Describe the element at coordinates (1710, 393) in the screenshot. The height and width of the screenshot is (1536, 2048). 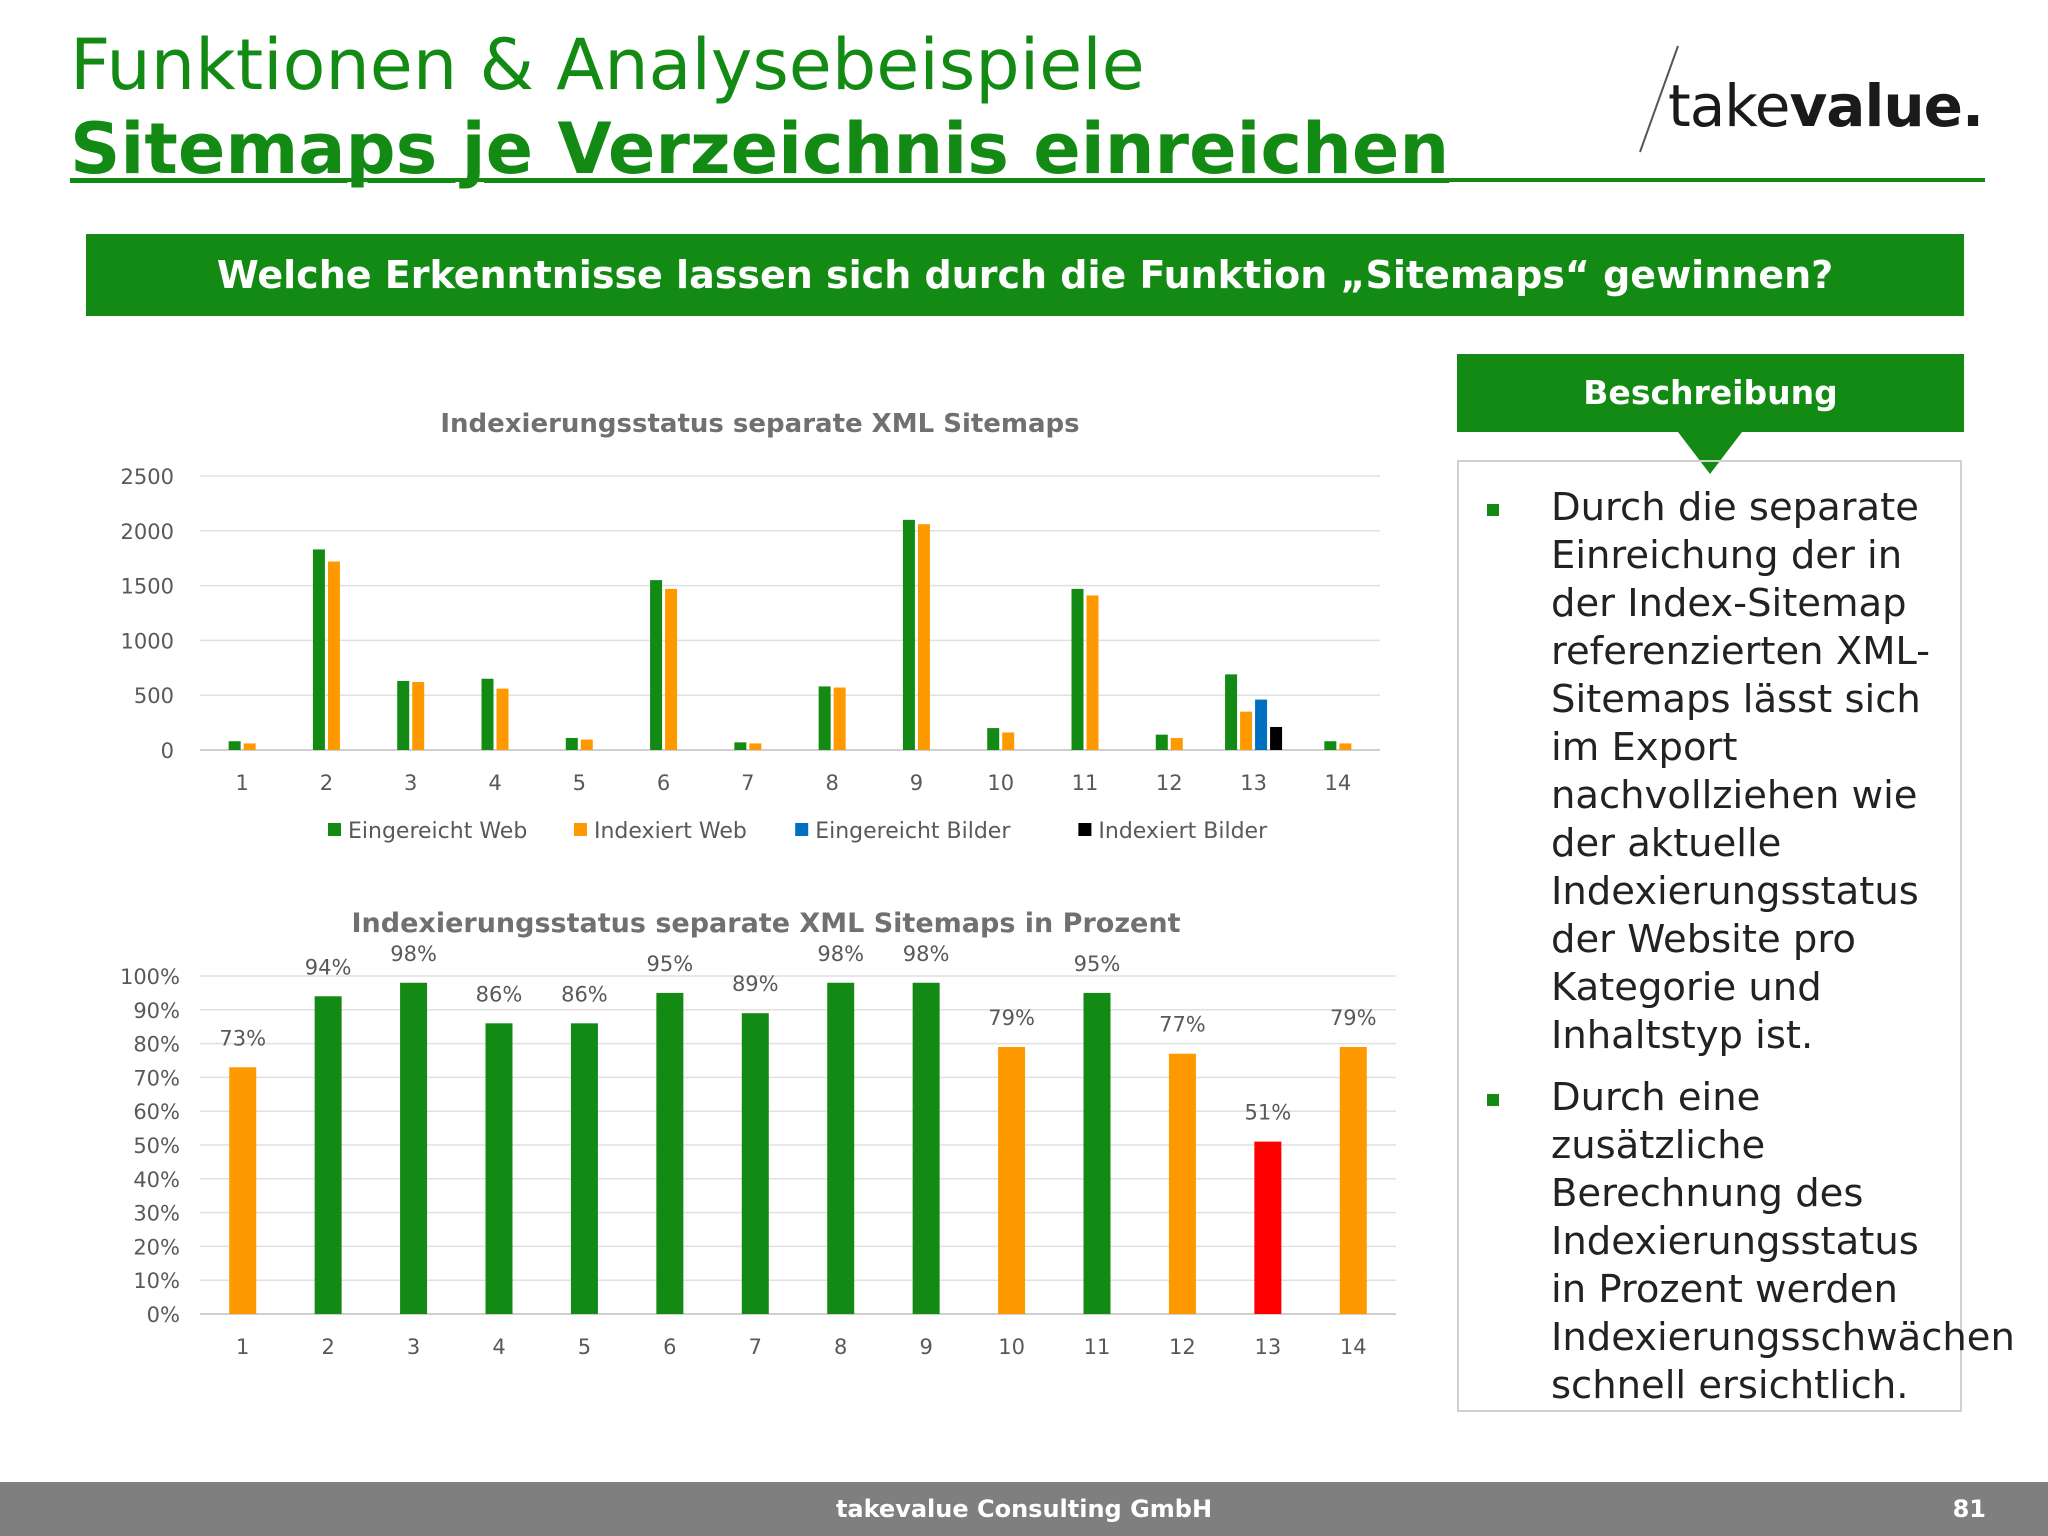
I see `description-heading: Beschreibung` at that location.